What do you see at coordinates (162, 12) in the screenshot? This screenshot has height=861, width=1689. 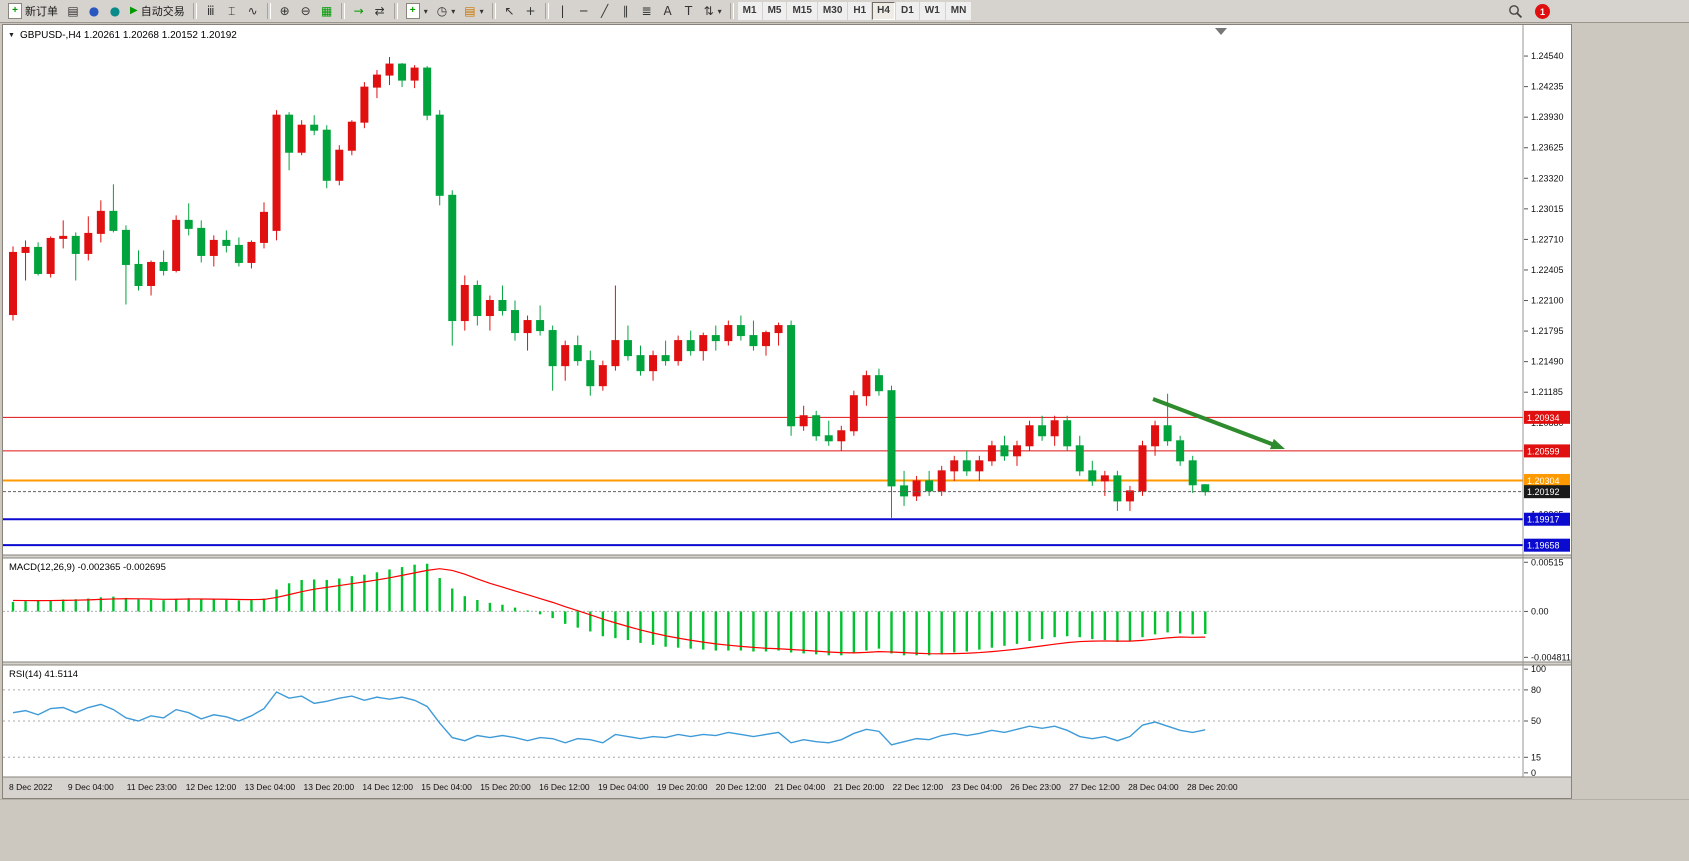 I see `autotrading-label: 自动交易` at bounding box center [162, 12].